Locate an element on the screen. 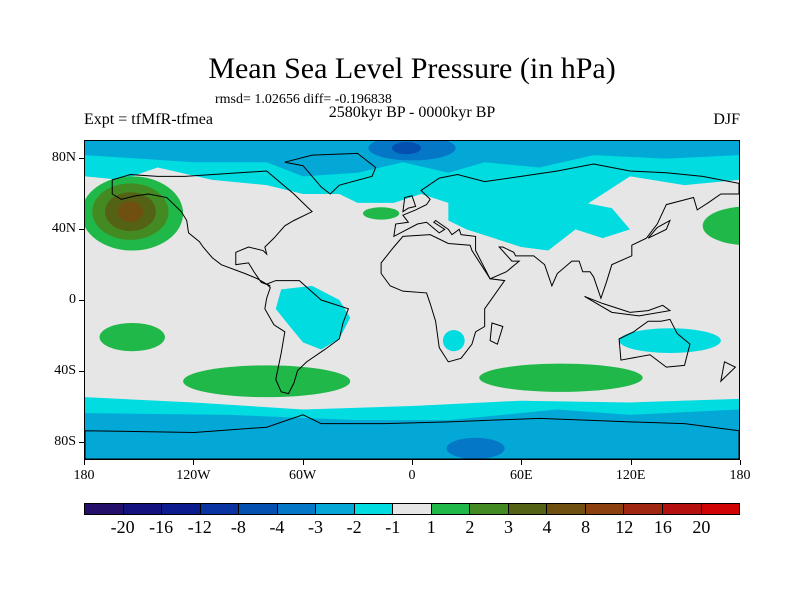 The width and height of the screenshot is (800, 600). coast-africa is located at coordinates (443, 298).